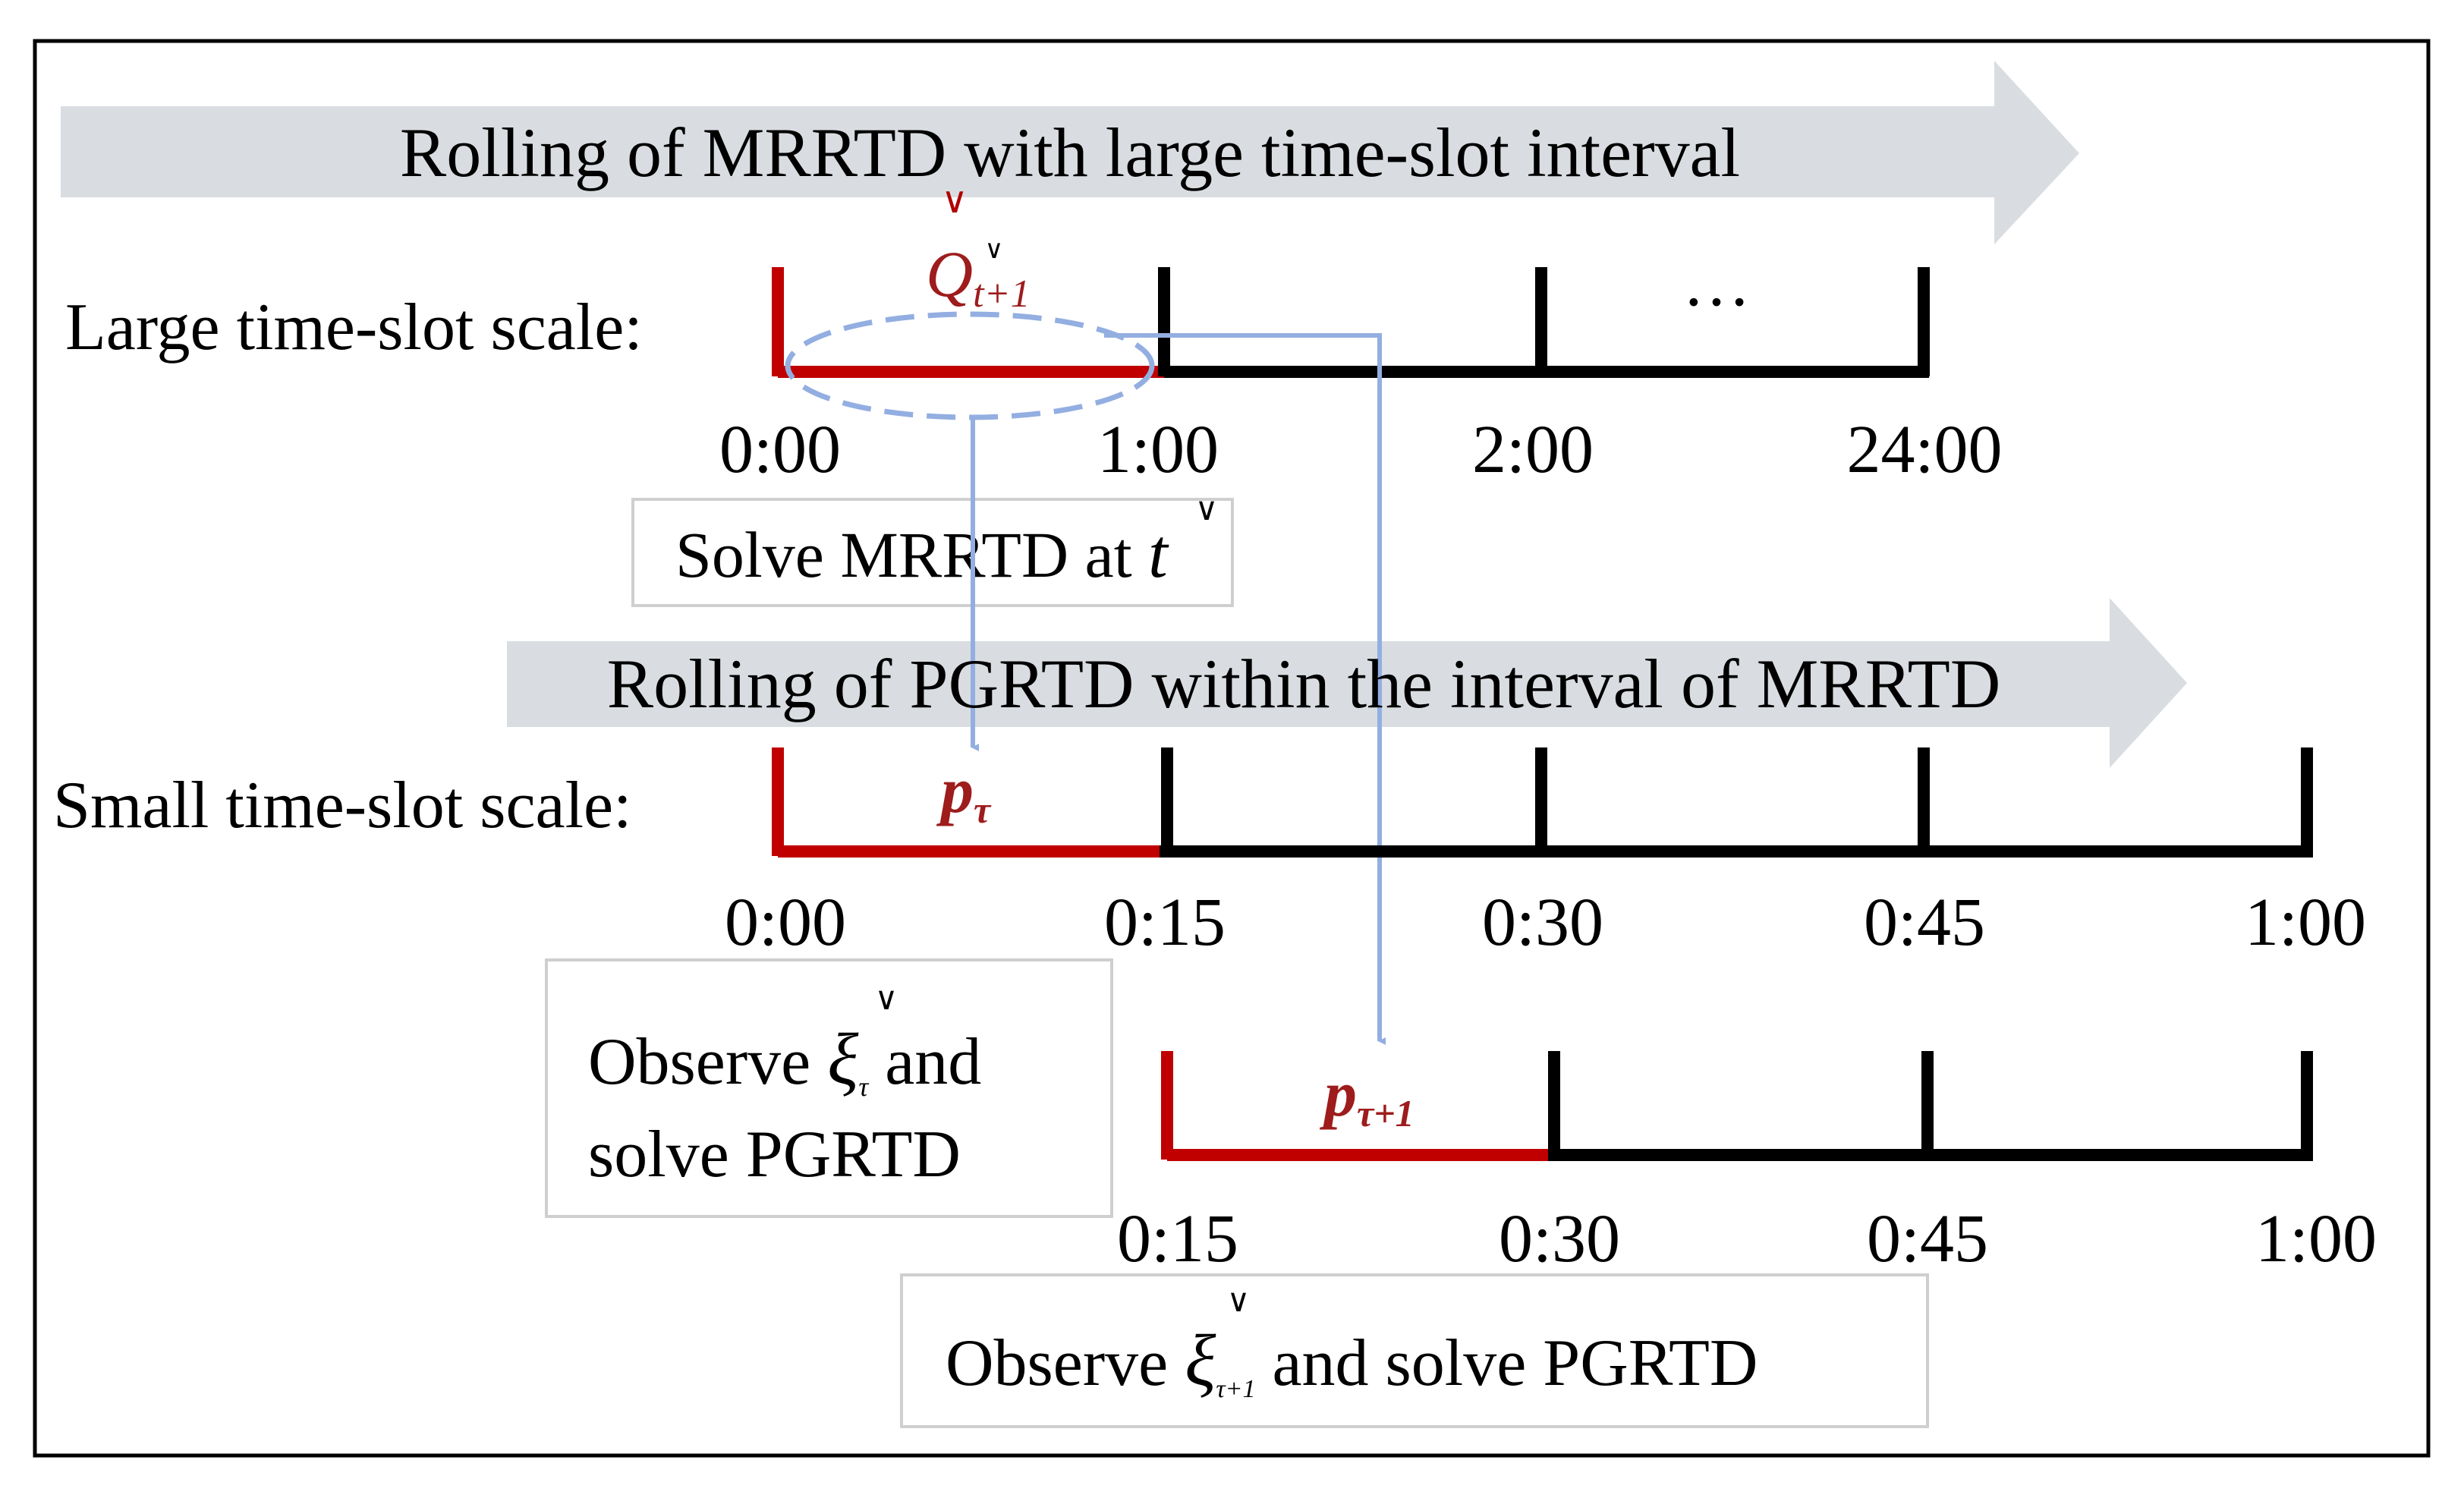  What do you see at coordinates (1165, 923) in the screenshot?
I see `small-tick-label-1: 0:15` at bounding box center [1165, 923].